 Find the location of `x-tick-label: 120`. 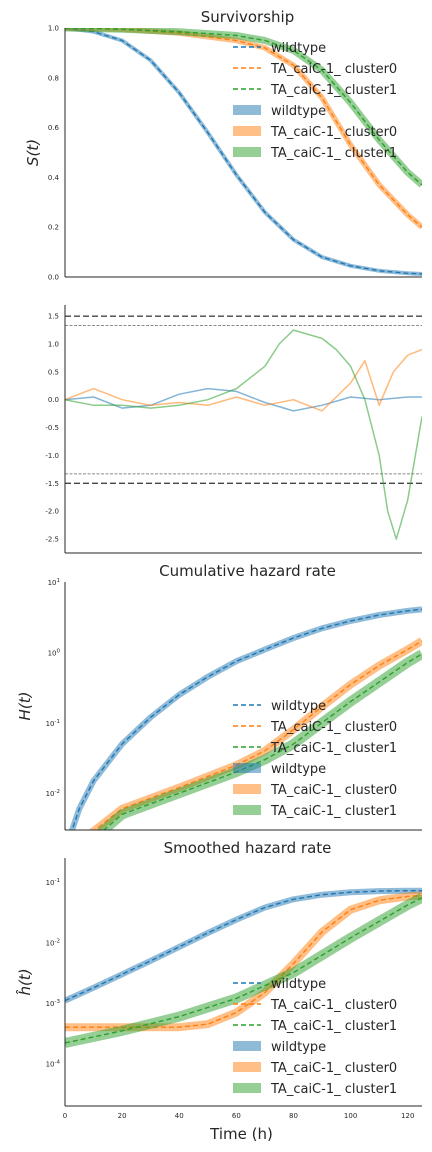

x-tick-label: 120 is located at coordinates (407, 1116).